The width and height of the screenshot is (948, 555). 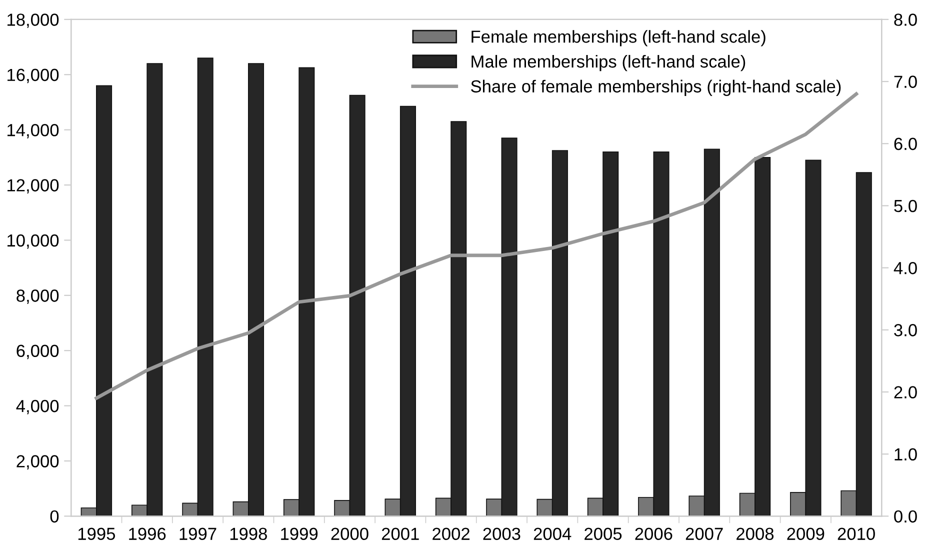 What do you see at coordinates (33, 241) in the screenshot?
I see `y-tick-label: 10,000` at bounding box center [33, 241].